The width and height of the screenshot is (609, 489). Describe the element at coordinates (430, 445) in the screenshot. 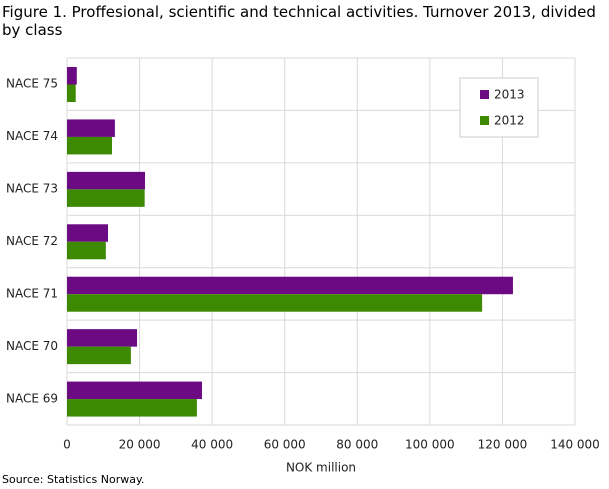

I see `x-tick-label: 100 000` at that location.